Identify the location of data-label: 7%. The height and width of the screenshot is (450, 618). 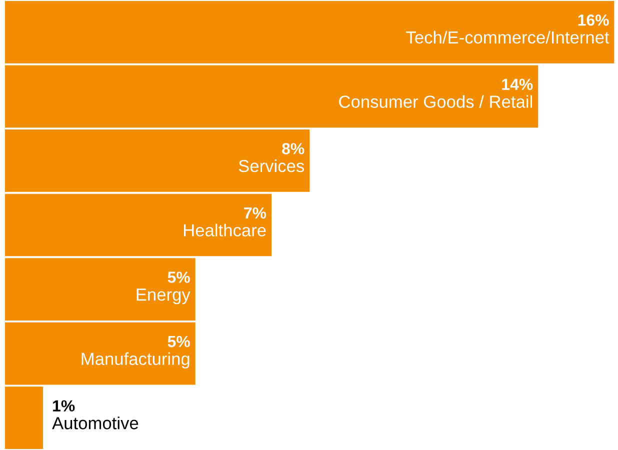
(255, 213).